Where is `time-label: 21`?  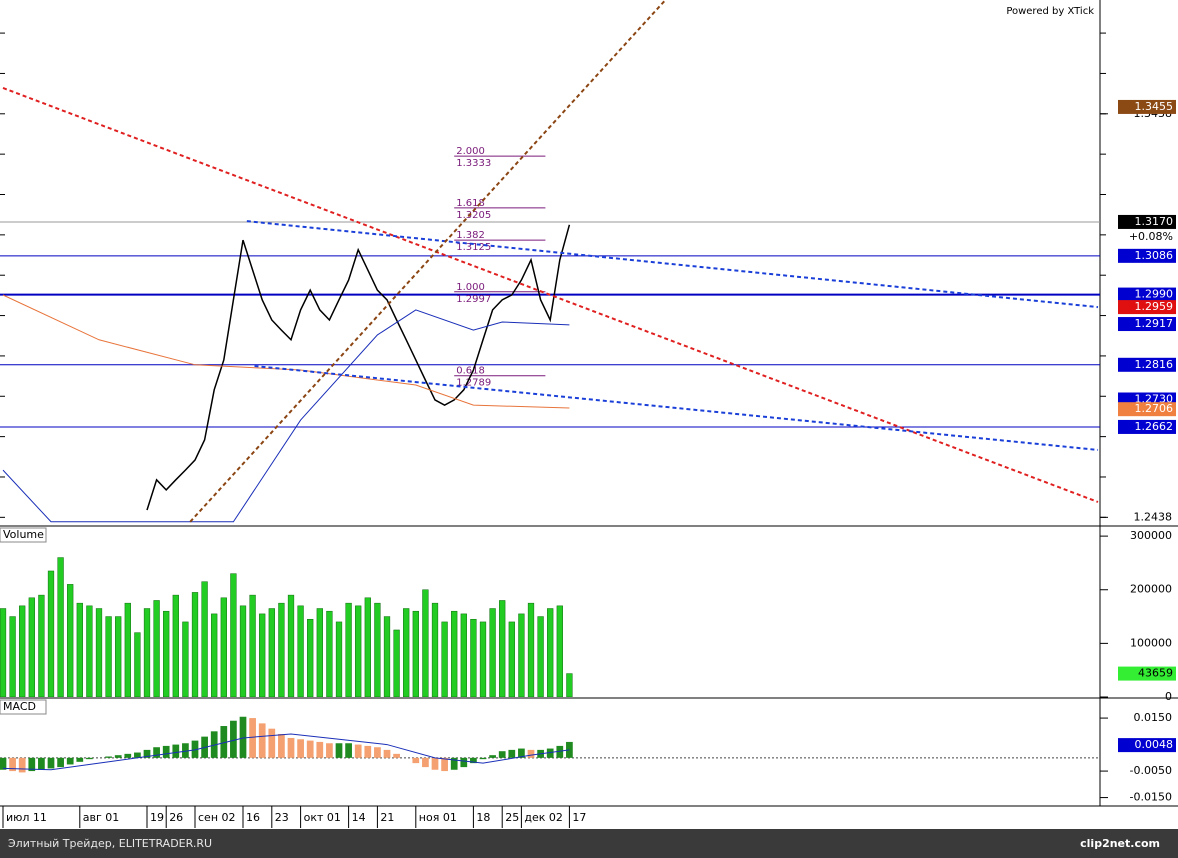
time-label: 21 is located at coordinates (387, 817).